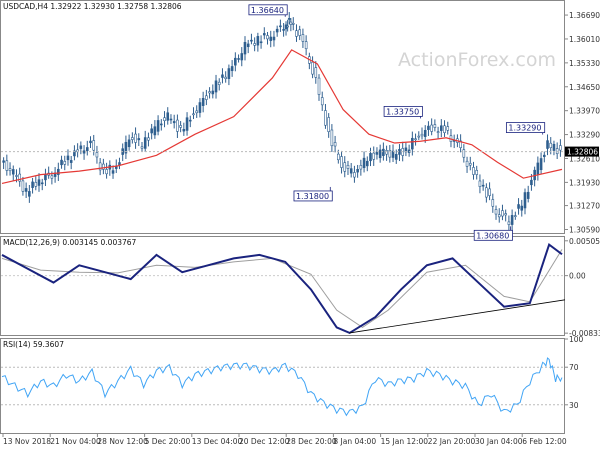 The width and height of the screenshot is (600, 450). Describe the element at coordinates (584, 182) in the screenshot. I see `y-tick-label: 1.31930` at that location.